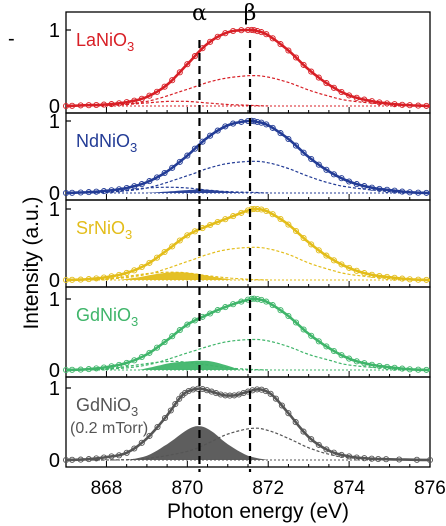 The width and height of the screenshot is (446, 526). Describe the element at coordinates (104, 230) in the screenshot. I see `sample-label: SrNiO3` at that location.